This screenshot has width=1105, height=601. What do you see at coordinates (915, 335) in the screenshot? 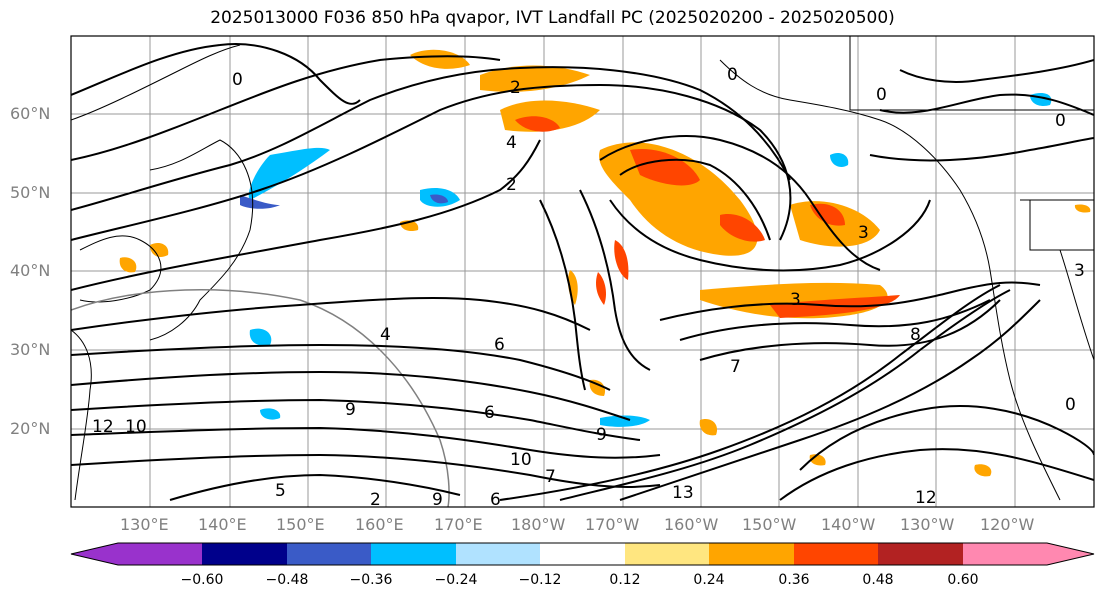
I see `contour-label: 8` at bounding box center [915, 335].